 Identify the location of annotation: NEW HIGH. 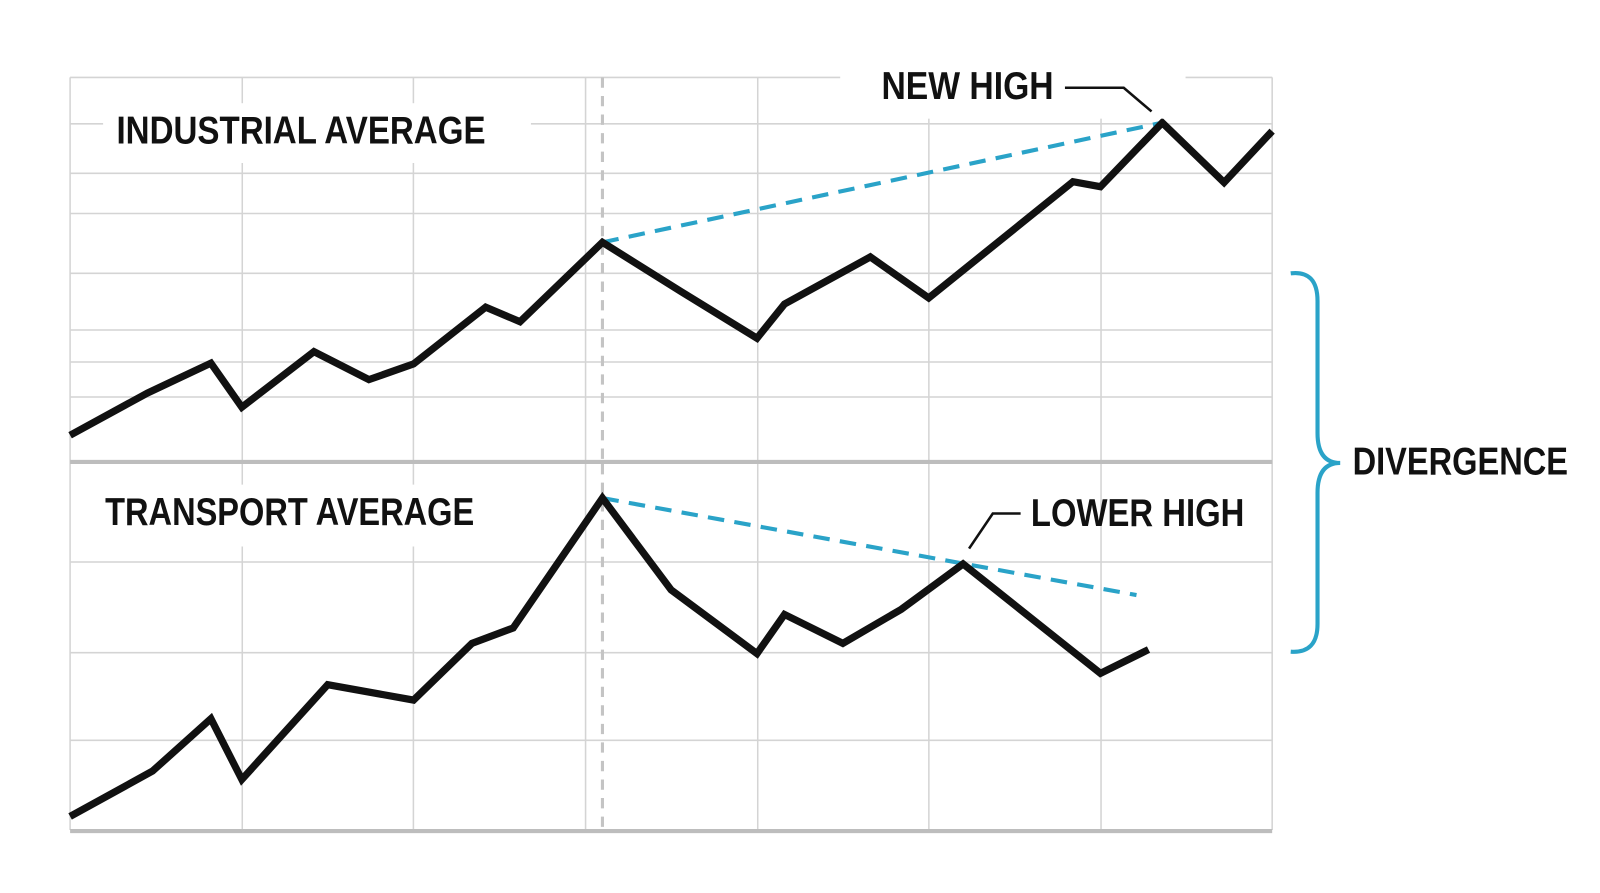
(967, 86).